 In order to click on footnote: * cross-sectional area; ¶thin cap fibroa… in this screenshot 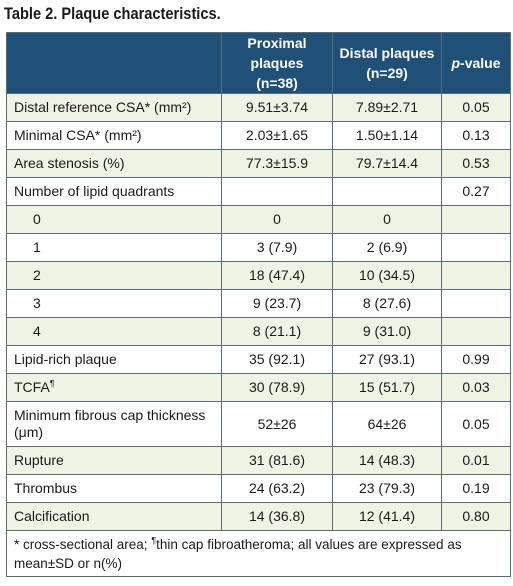, I will do `click(258, 553)`.